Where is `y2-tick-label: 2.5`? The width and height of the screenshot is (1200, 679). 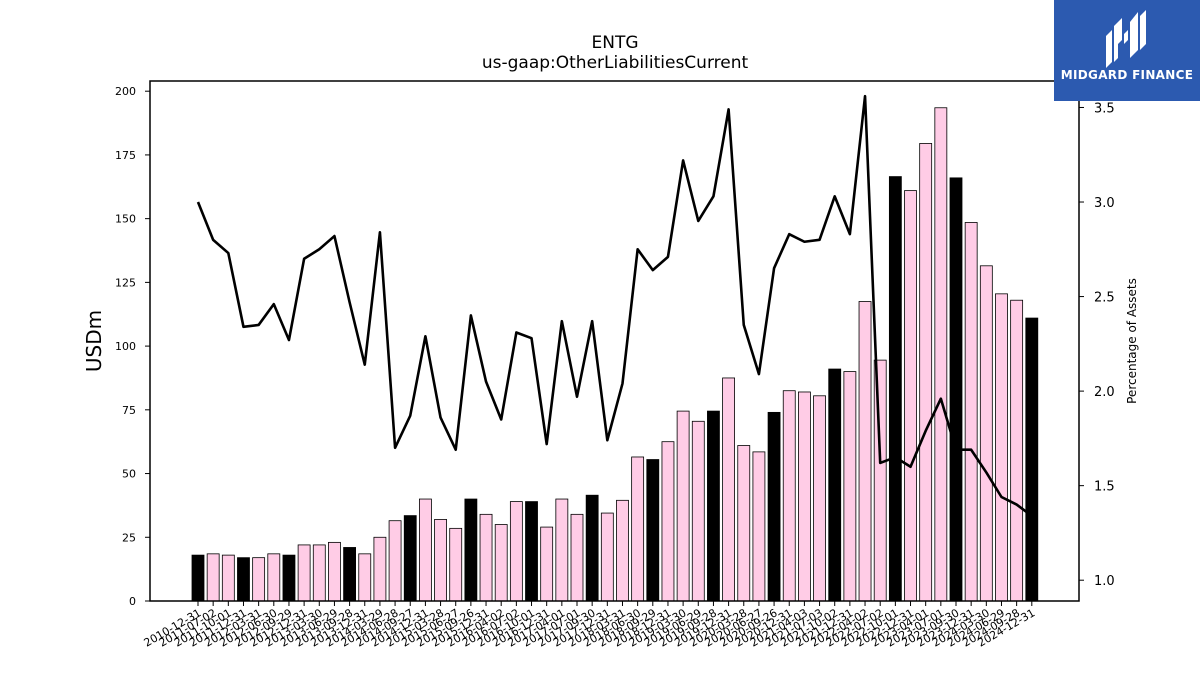 y2-tick-label: 2.5 is located at coordinates (1104, 298).